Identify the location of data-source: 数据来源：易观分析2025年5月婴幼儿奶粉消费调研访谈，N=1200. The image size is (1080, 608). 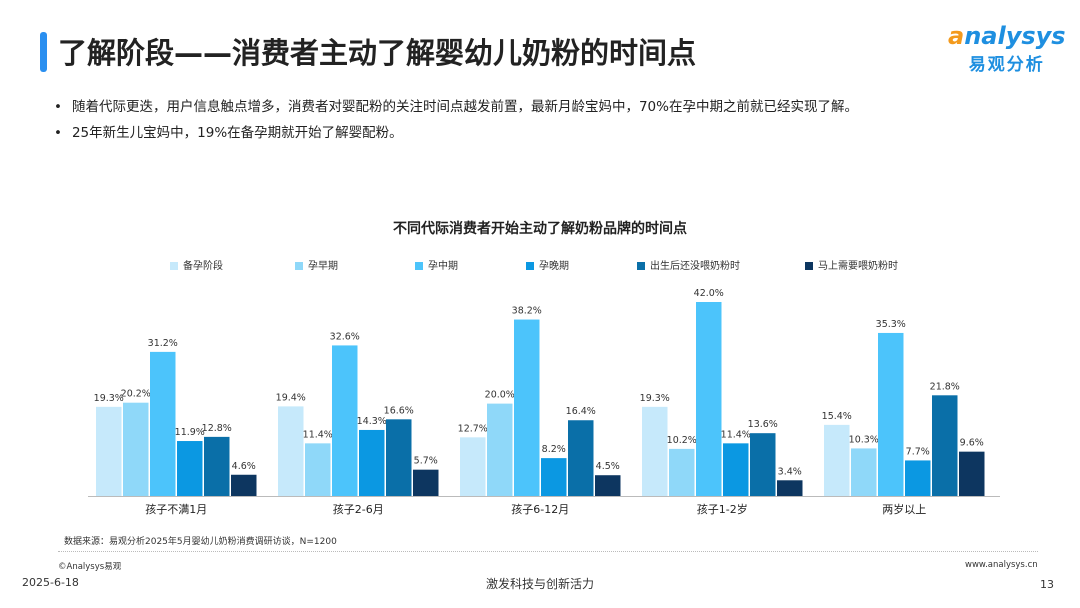
(200, 542).